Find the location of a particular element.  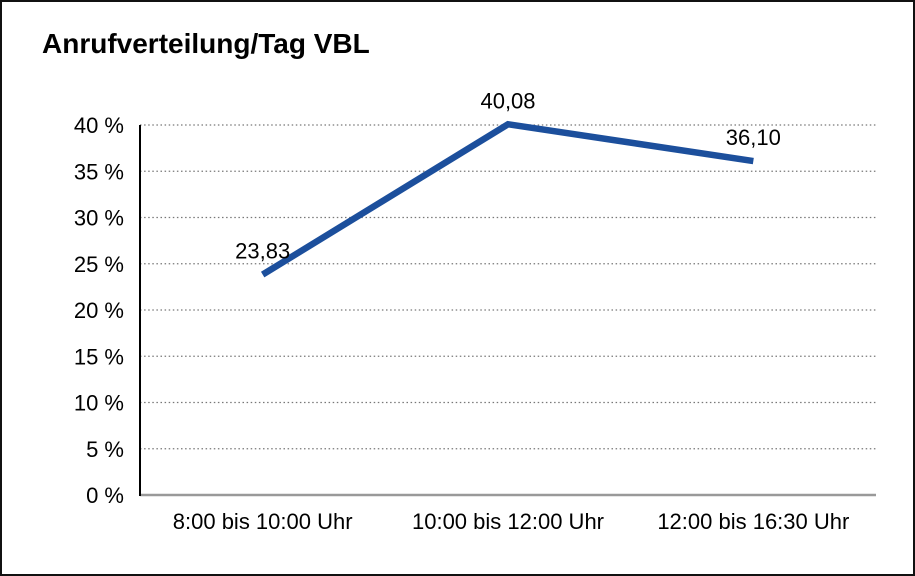

y-tick-label: 35 % is located at coordinates (99, 171).